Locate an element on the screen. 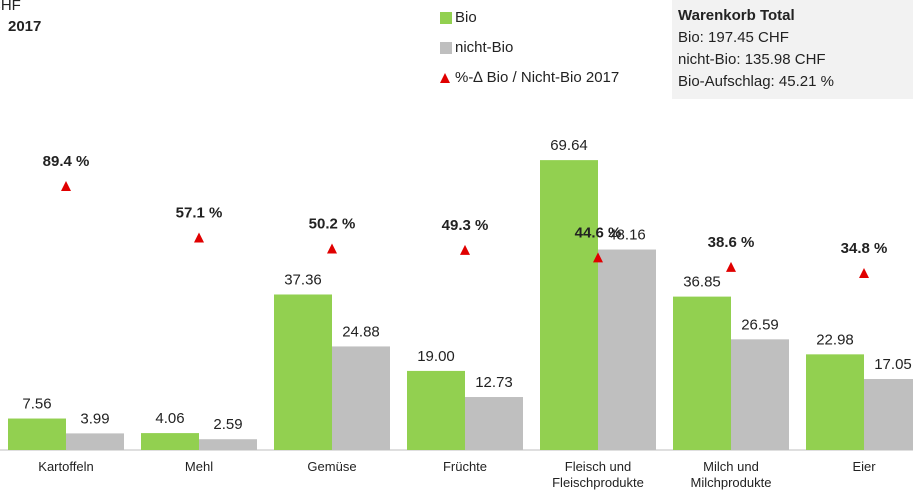  data-label: 48.16 is located at coordinates (627, 235).